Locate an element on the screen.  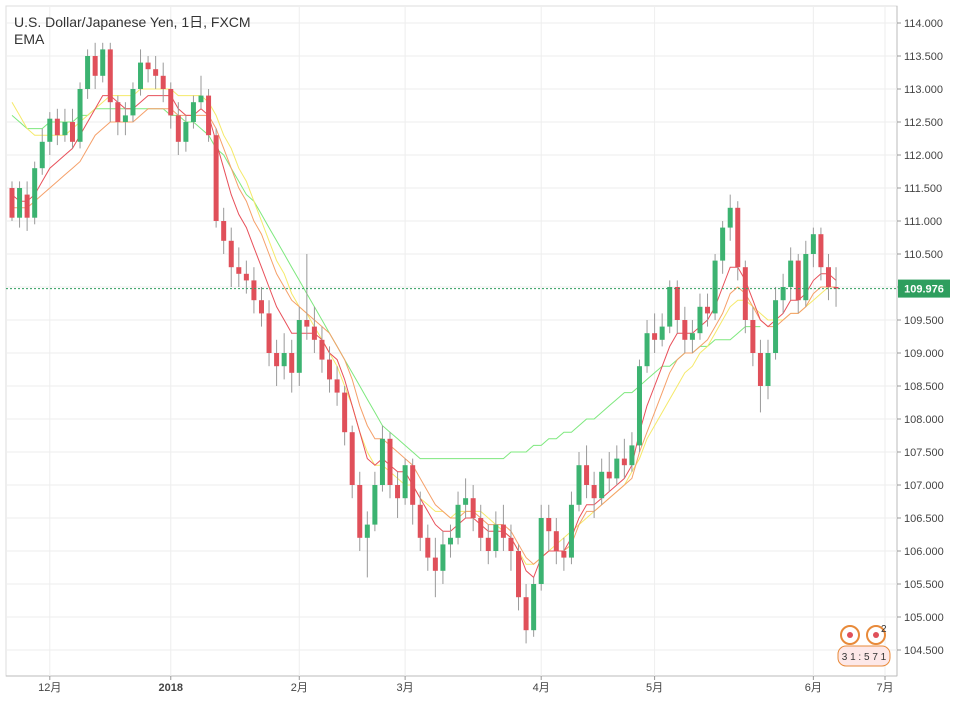
indicator-label: EMA is located at coordinates (29, 39).